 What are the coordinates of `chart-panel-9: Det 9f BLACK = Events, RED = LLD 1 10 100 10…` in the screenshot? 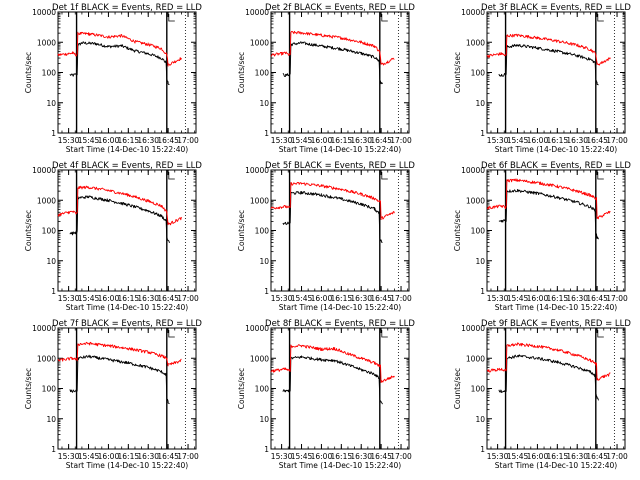 It's located at (542, 394).